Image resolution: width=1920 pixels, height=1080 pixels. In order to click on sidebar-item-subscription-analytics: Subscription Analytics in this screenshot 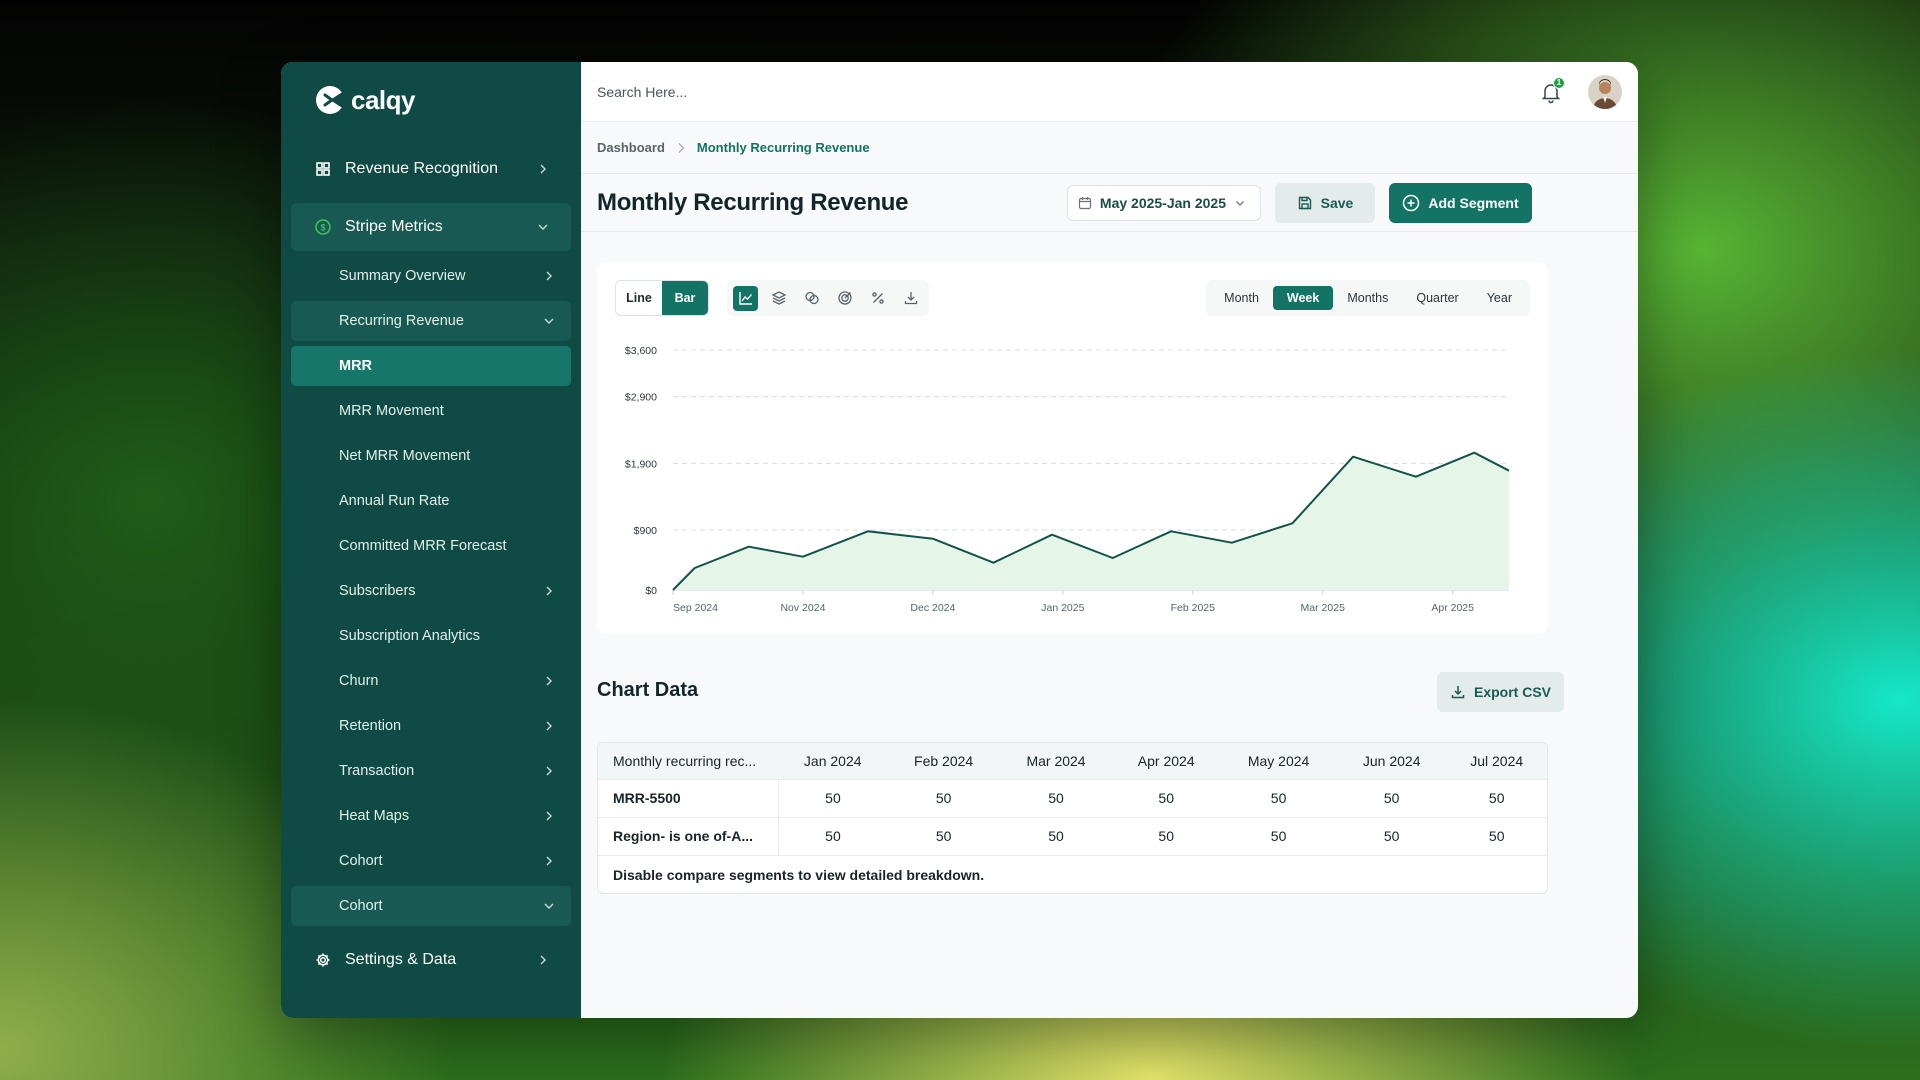, I will do `click(431, 636)`.